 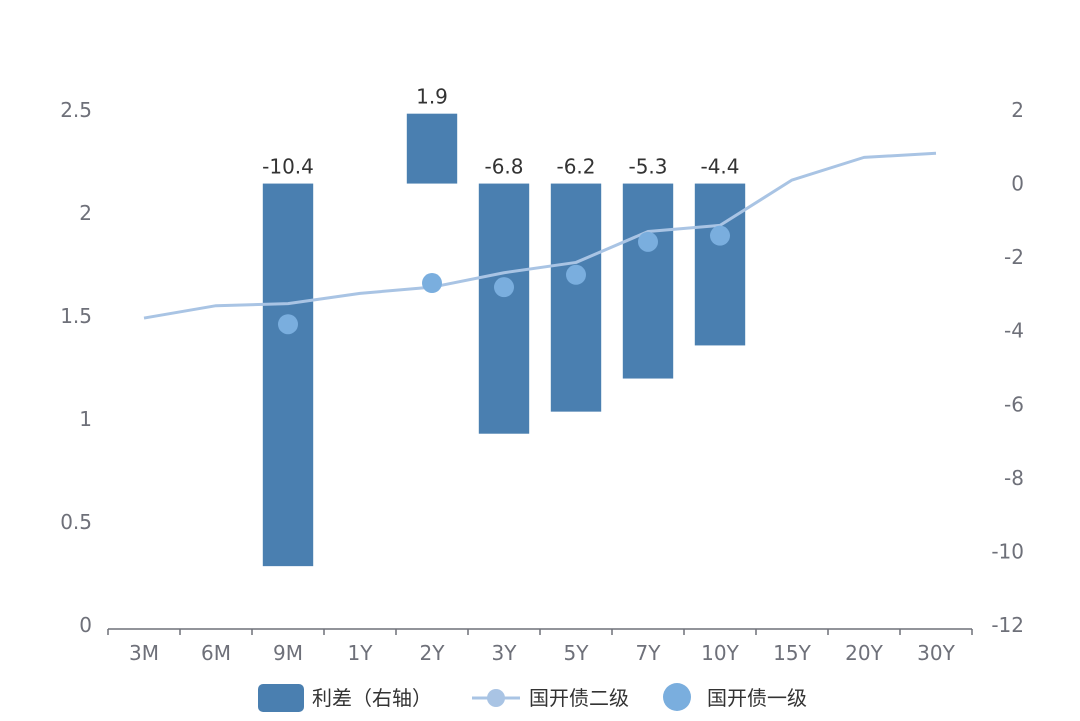 What do you see at coordinates (649, 653) in the screenshot?
I see `x-tick-label: 7Y` at bounding box center [649, 653].